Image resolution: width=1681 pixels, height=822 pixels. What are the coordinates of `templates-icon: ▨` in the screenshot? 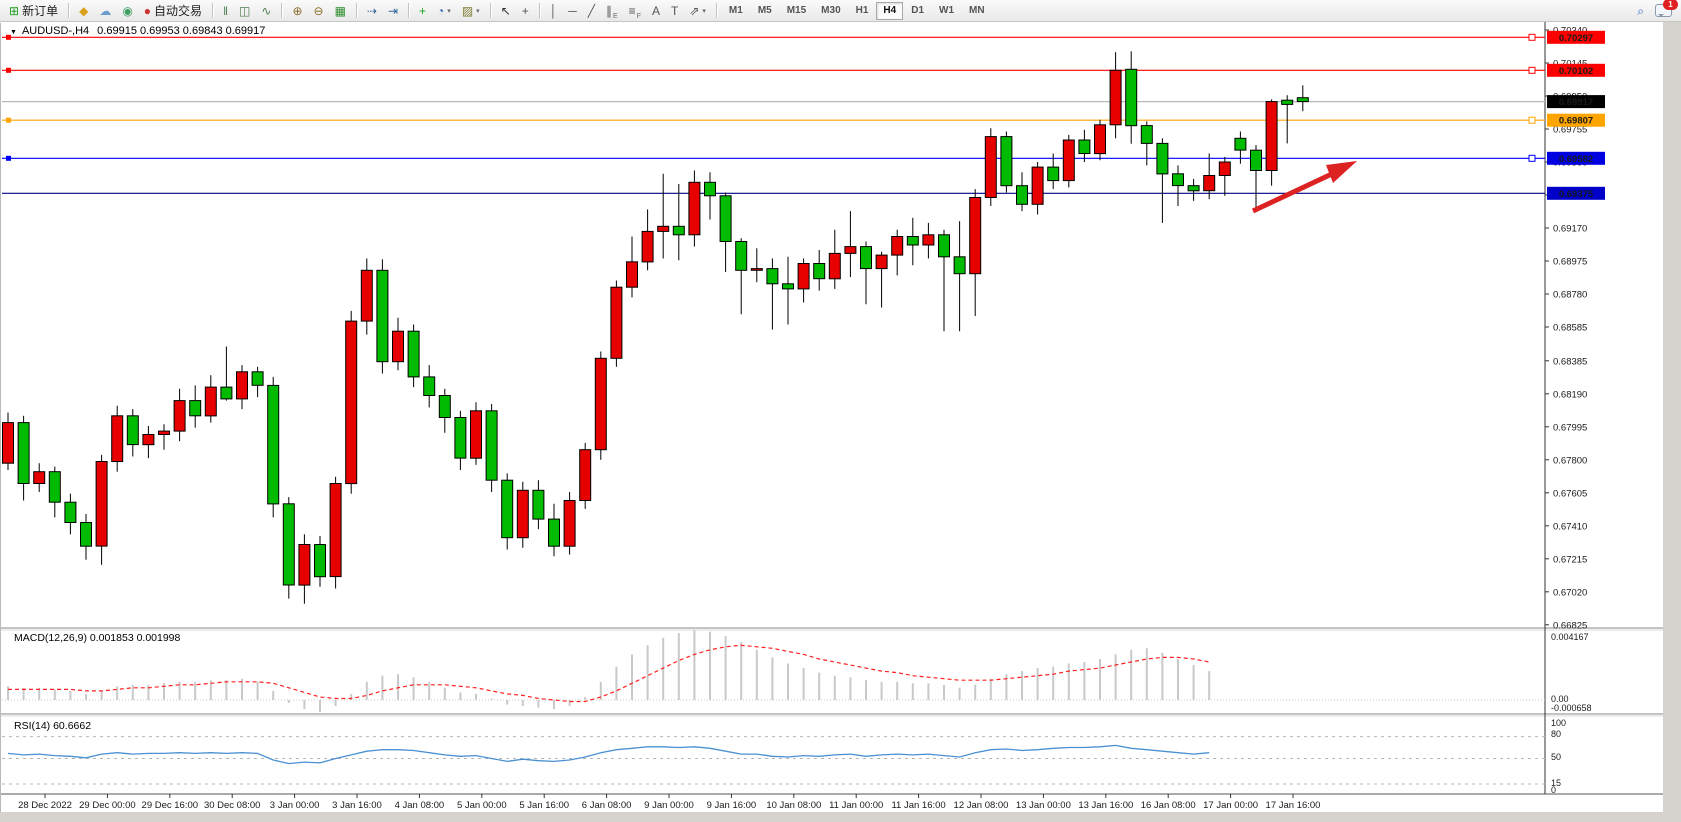 It's located at (467, 10).